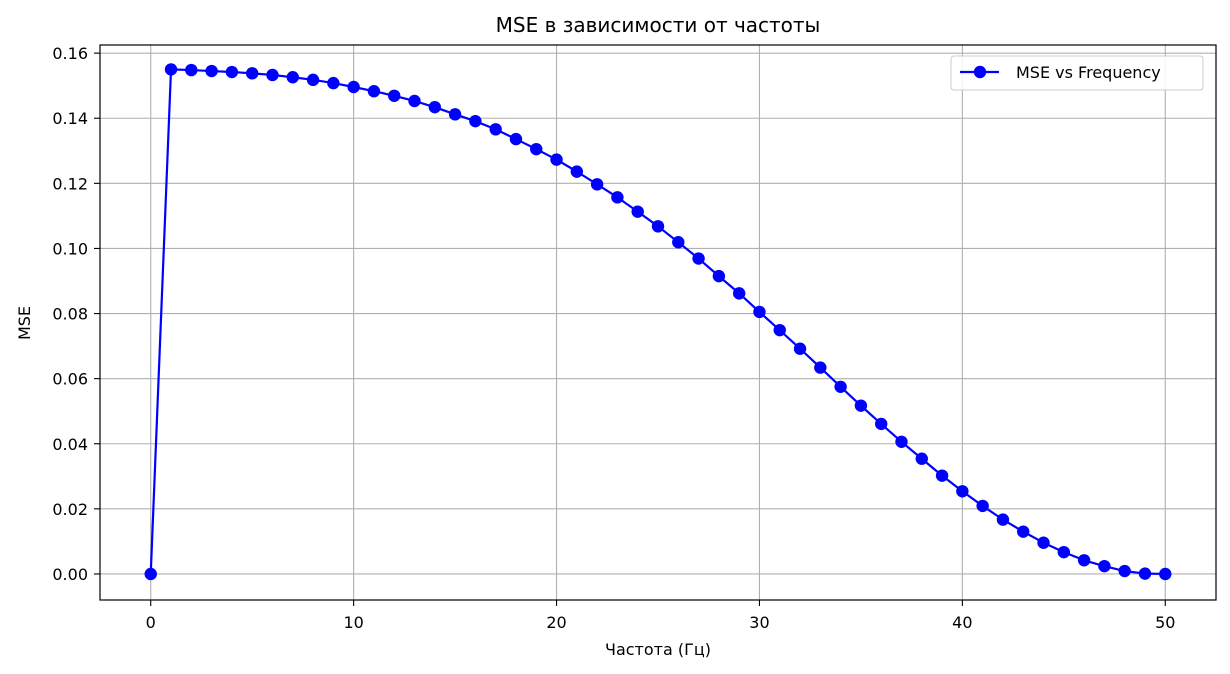 Image resolution: width=1230 pixels, height=674 pixels. What do you see at coordinates (759, 622) in the screenshot?
I see `x-tick-label: 30` at bounding box center [759, 622].